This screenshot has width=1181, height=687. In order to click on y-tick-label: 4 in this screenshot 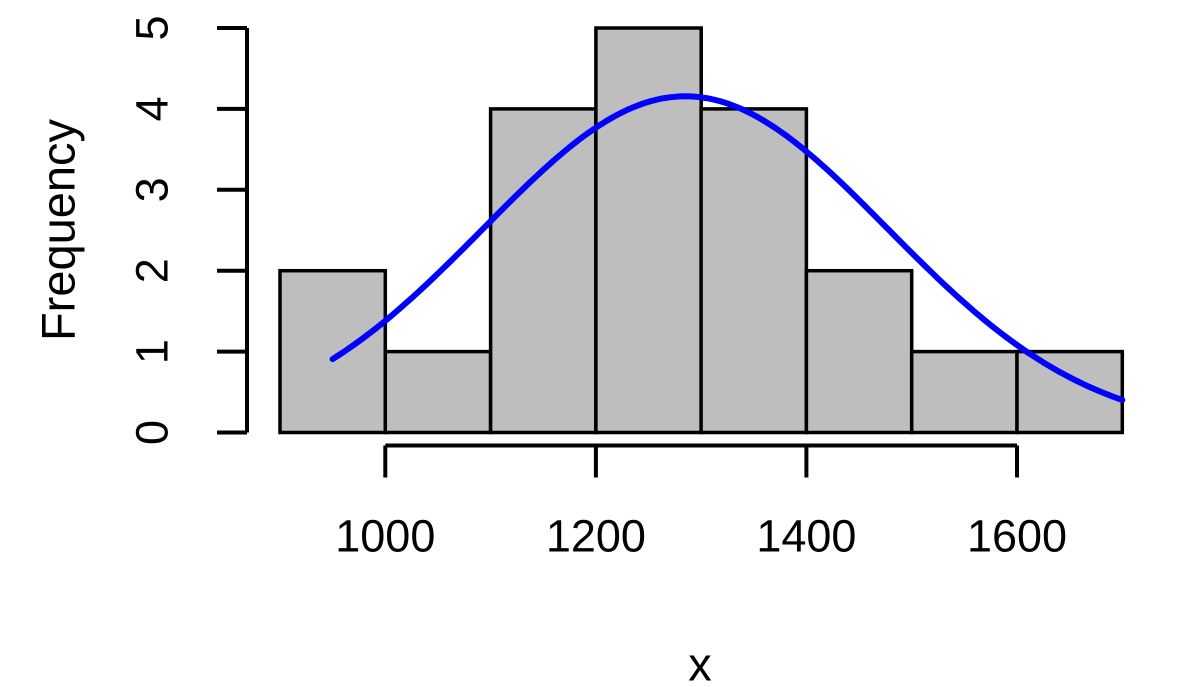, I will do `click(152, 108)`.